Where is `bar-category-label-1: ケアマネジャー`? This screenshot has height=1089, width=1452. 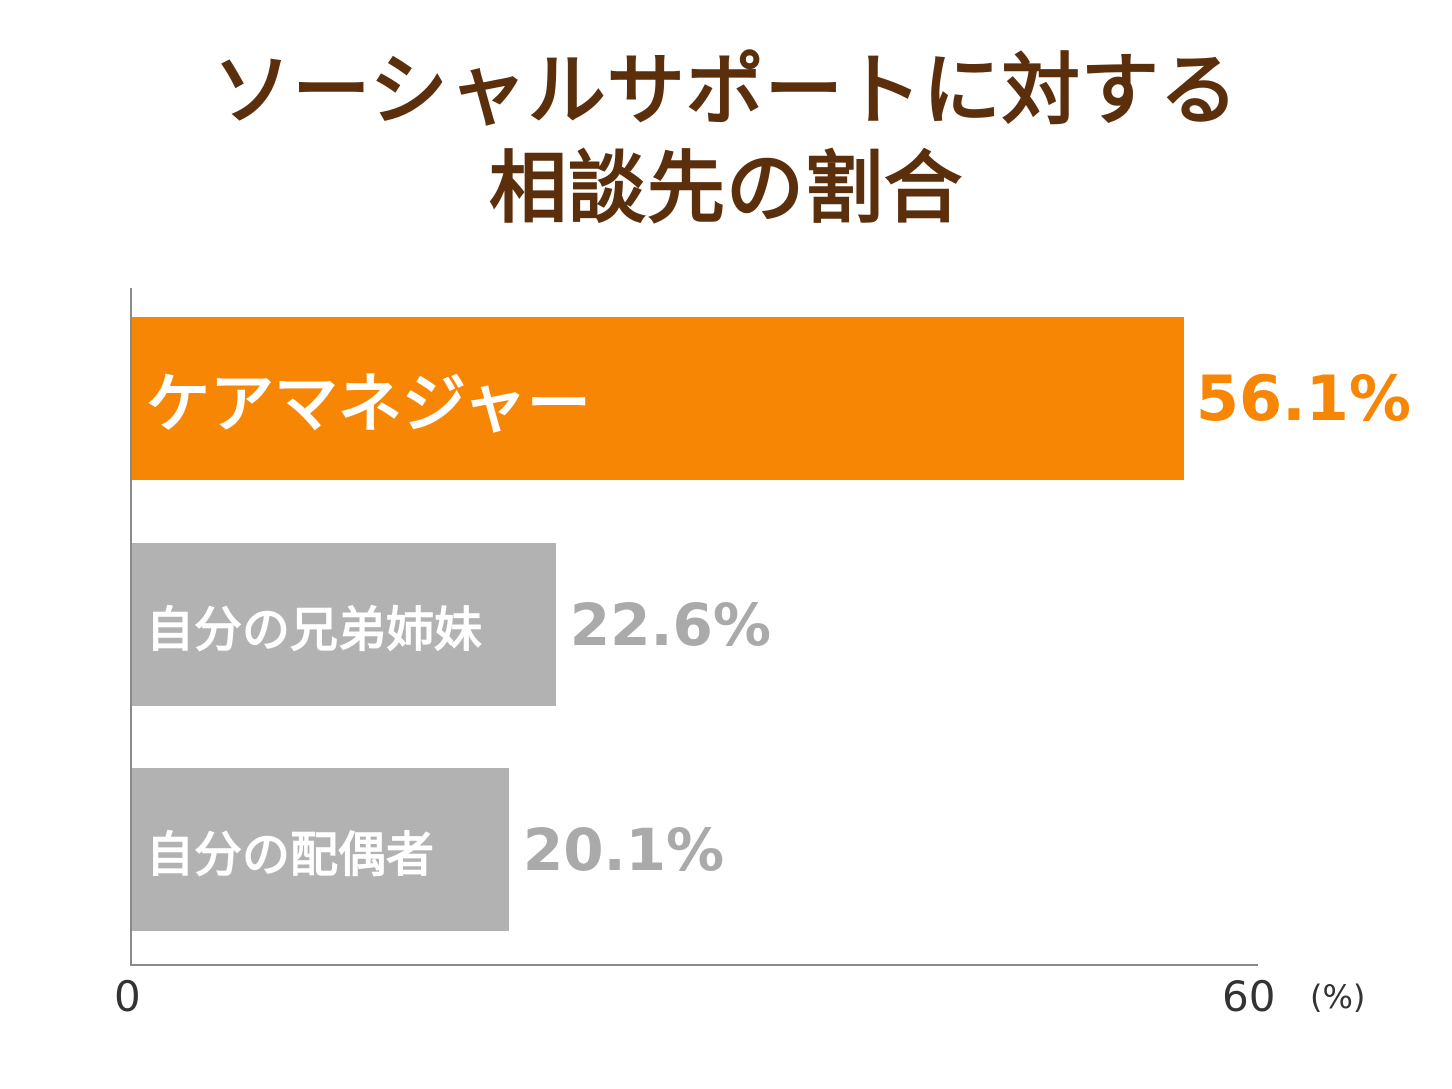
bar-category-label-1: ケアマネジャー is located at coordinates (368, 404).